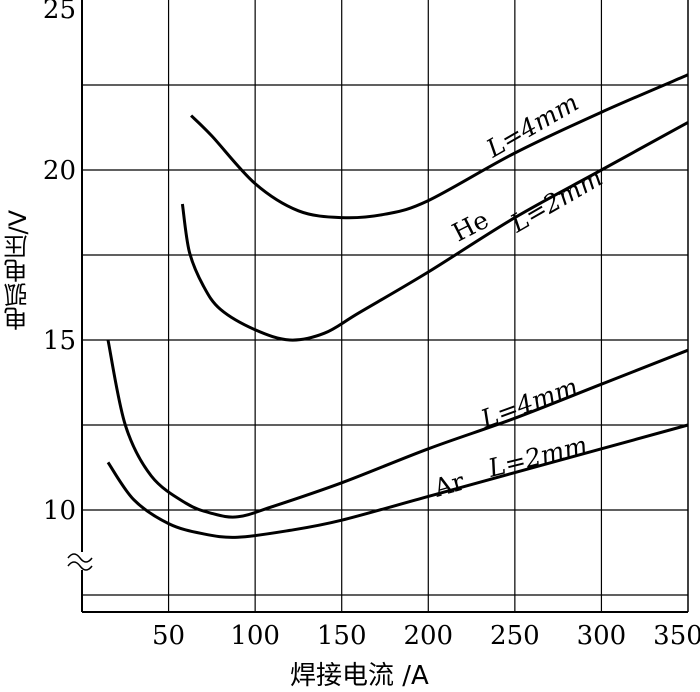 The width and height of the screenshot is (700, 692). I want to click on x-tick-label: 150, so click(342, 636).